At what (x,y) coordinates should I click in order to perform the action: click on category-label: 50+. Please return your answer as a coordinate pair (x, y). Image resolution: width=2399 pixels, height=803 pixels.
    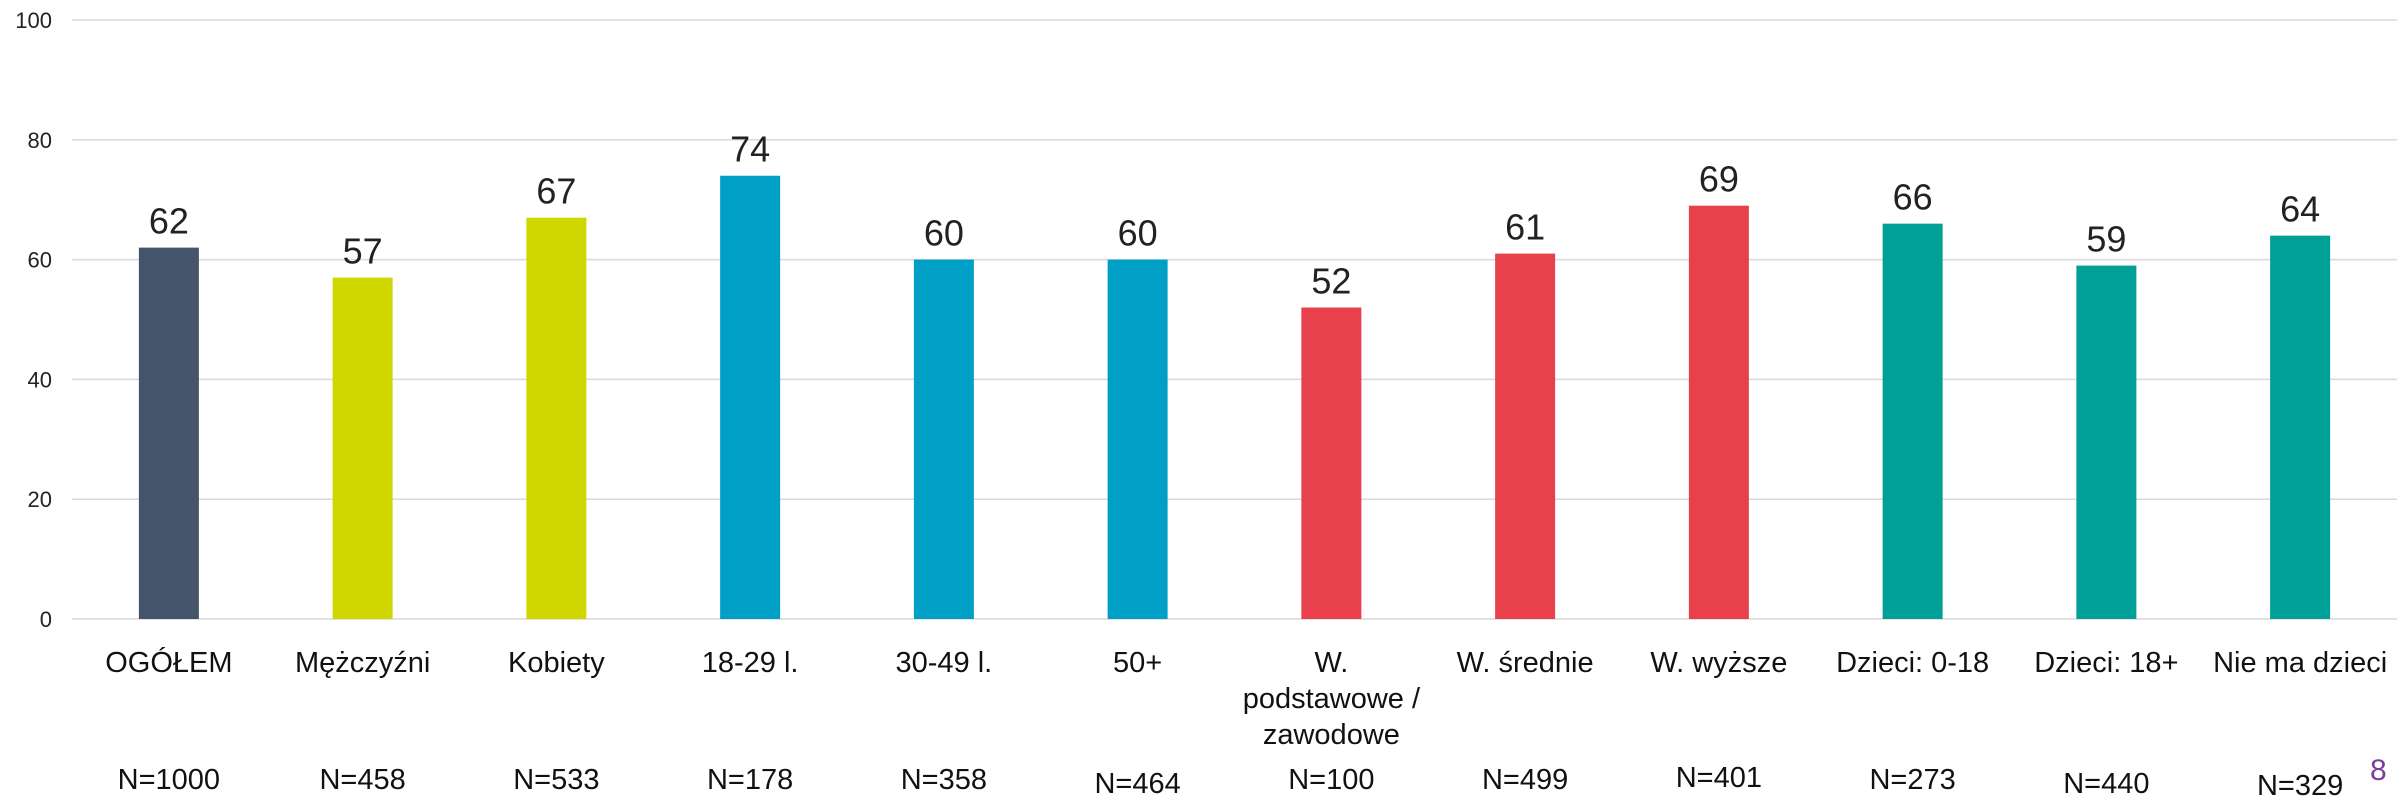
    Looking at the image, I should click on (1138, 663).